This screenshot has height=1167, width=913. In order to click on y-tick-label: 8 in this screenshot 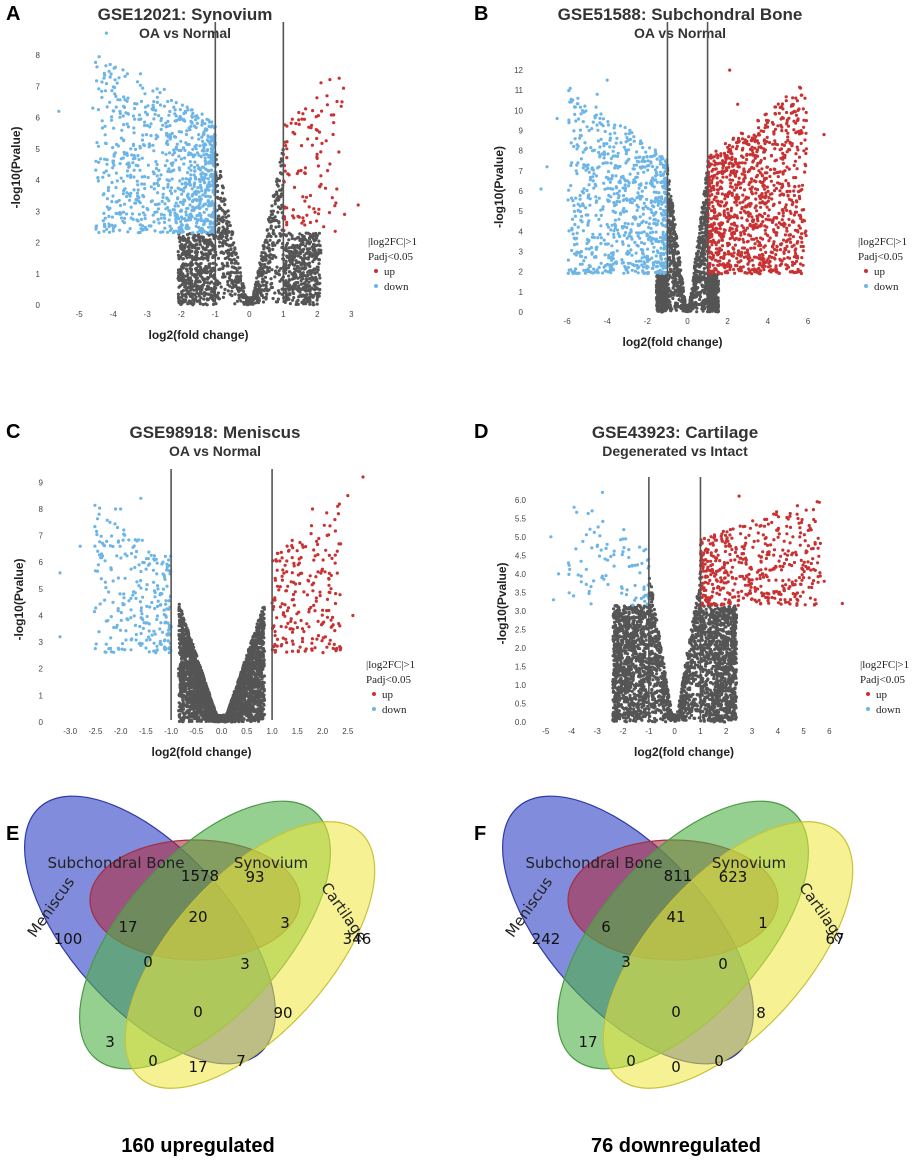, I will do `click(38, 55)`.